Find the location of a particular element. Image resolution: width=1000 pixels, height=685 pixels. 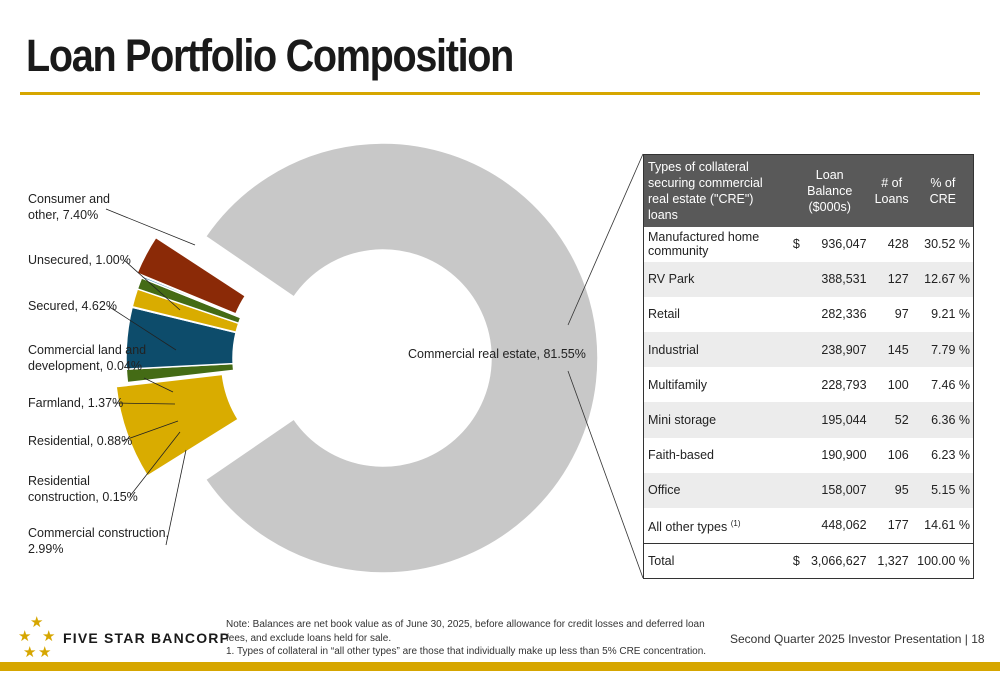

slice-label-residential-construction: construction, 0.15% is located at coordinates (83, 497).